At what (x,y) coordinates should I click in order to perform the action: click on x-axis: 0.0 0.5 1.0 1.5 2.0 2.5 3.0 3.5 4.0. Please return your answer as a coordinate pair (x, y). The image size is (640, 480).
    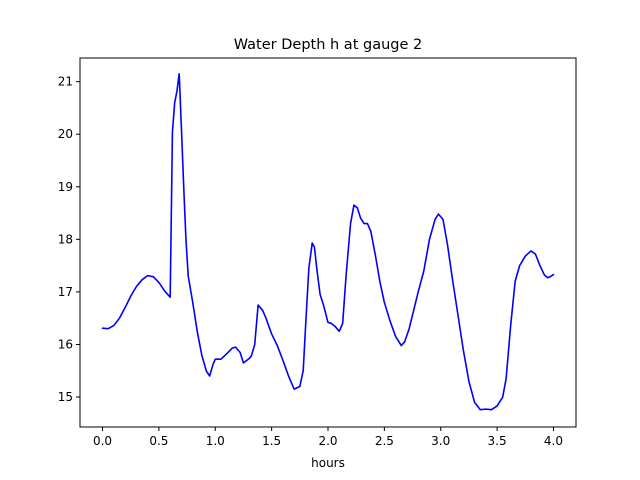
    Looking at the image, I should click on (328, 437).